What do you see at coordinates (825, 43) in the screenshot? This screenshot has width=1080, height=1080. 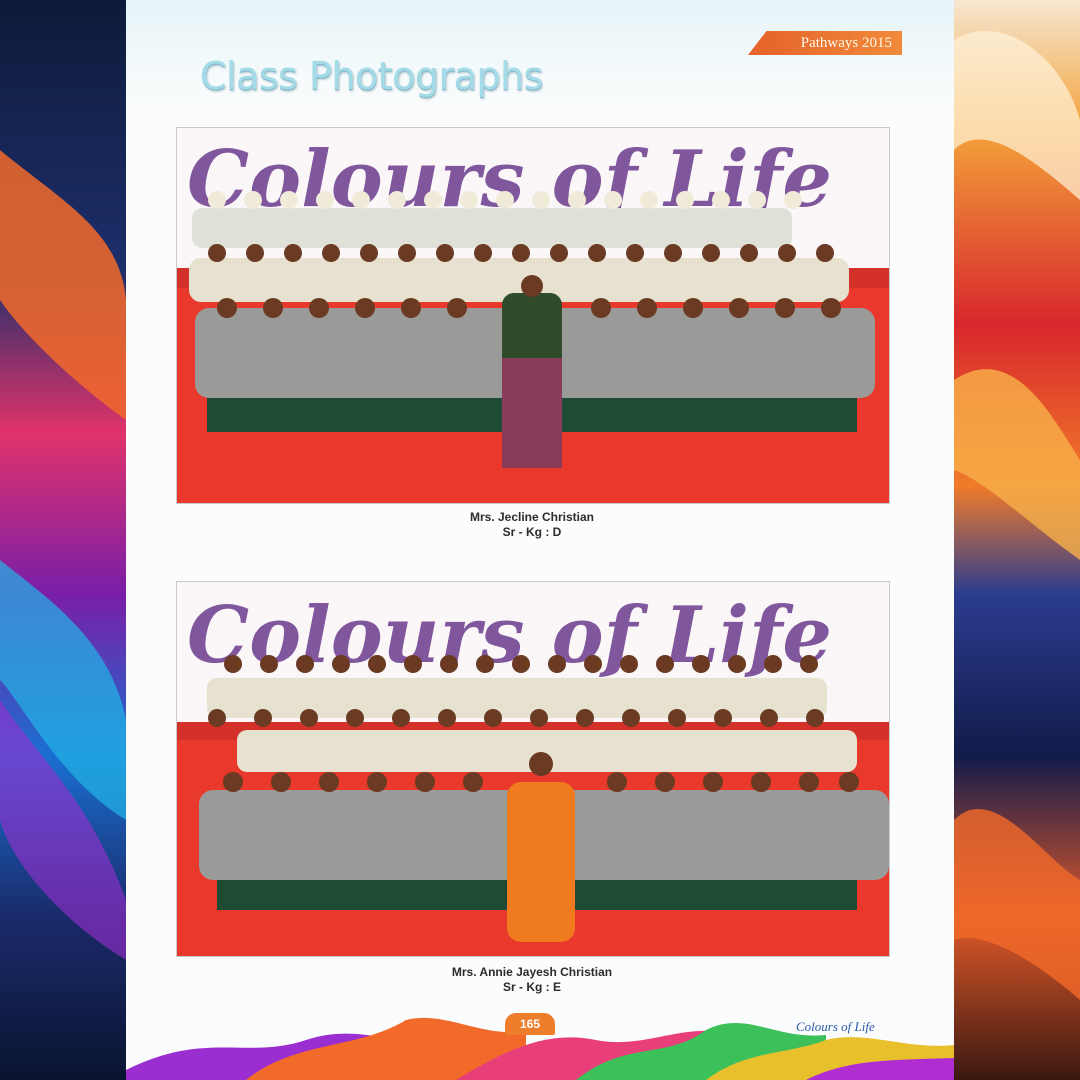 I see `publication-tag: Pathways 2015` at bounding box center [825, 43].